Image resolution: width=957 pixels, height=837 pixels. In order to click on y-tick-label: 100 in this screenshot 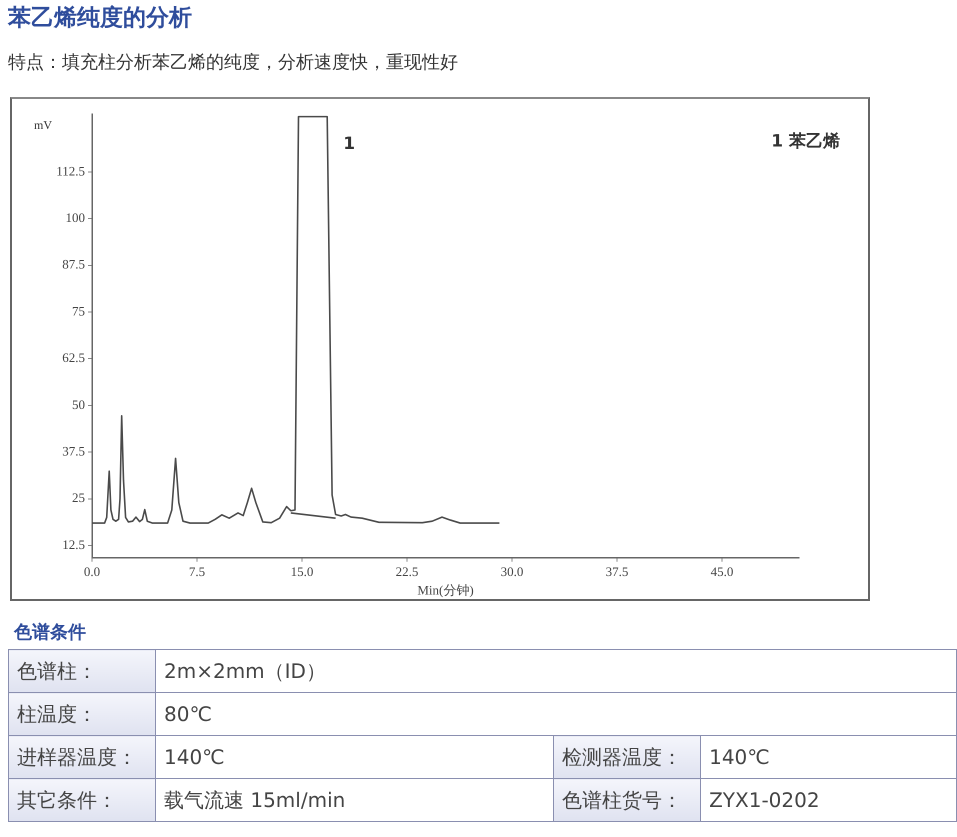, I will do `click(75, 218)`.